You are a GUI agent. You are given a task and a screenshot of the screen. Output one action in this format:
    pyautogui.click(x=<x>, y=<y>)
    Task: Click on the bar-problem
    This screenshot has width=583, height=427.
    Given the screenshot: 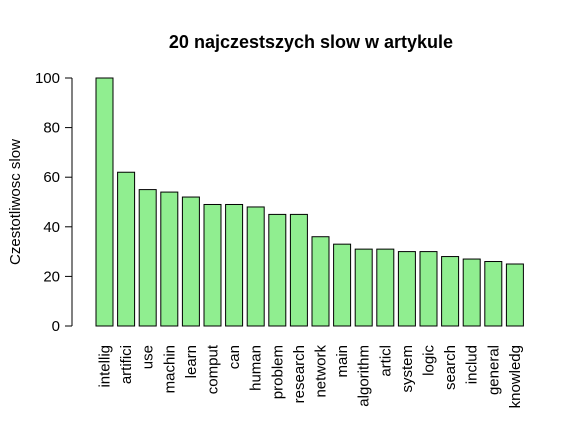 What is the action you would take?
    pyautogui.click(x=277, y=270)
    